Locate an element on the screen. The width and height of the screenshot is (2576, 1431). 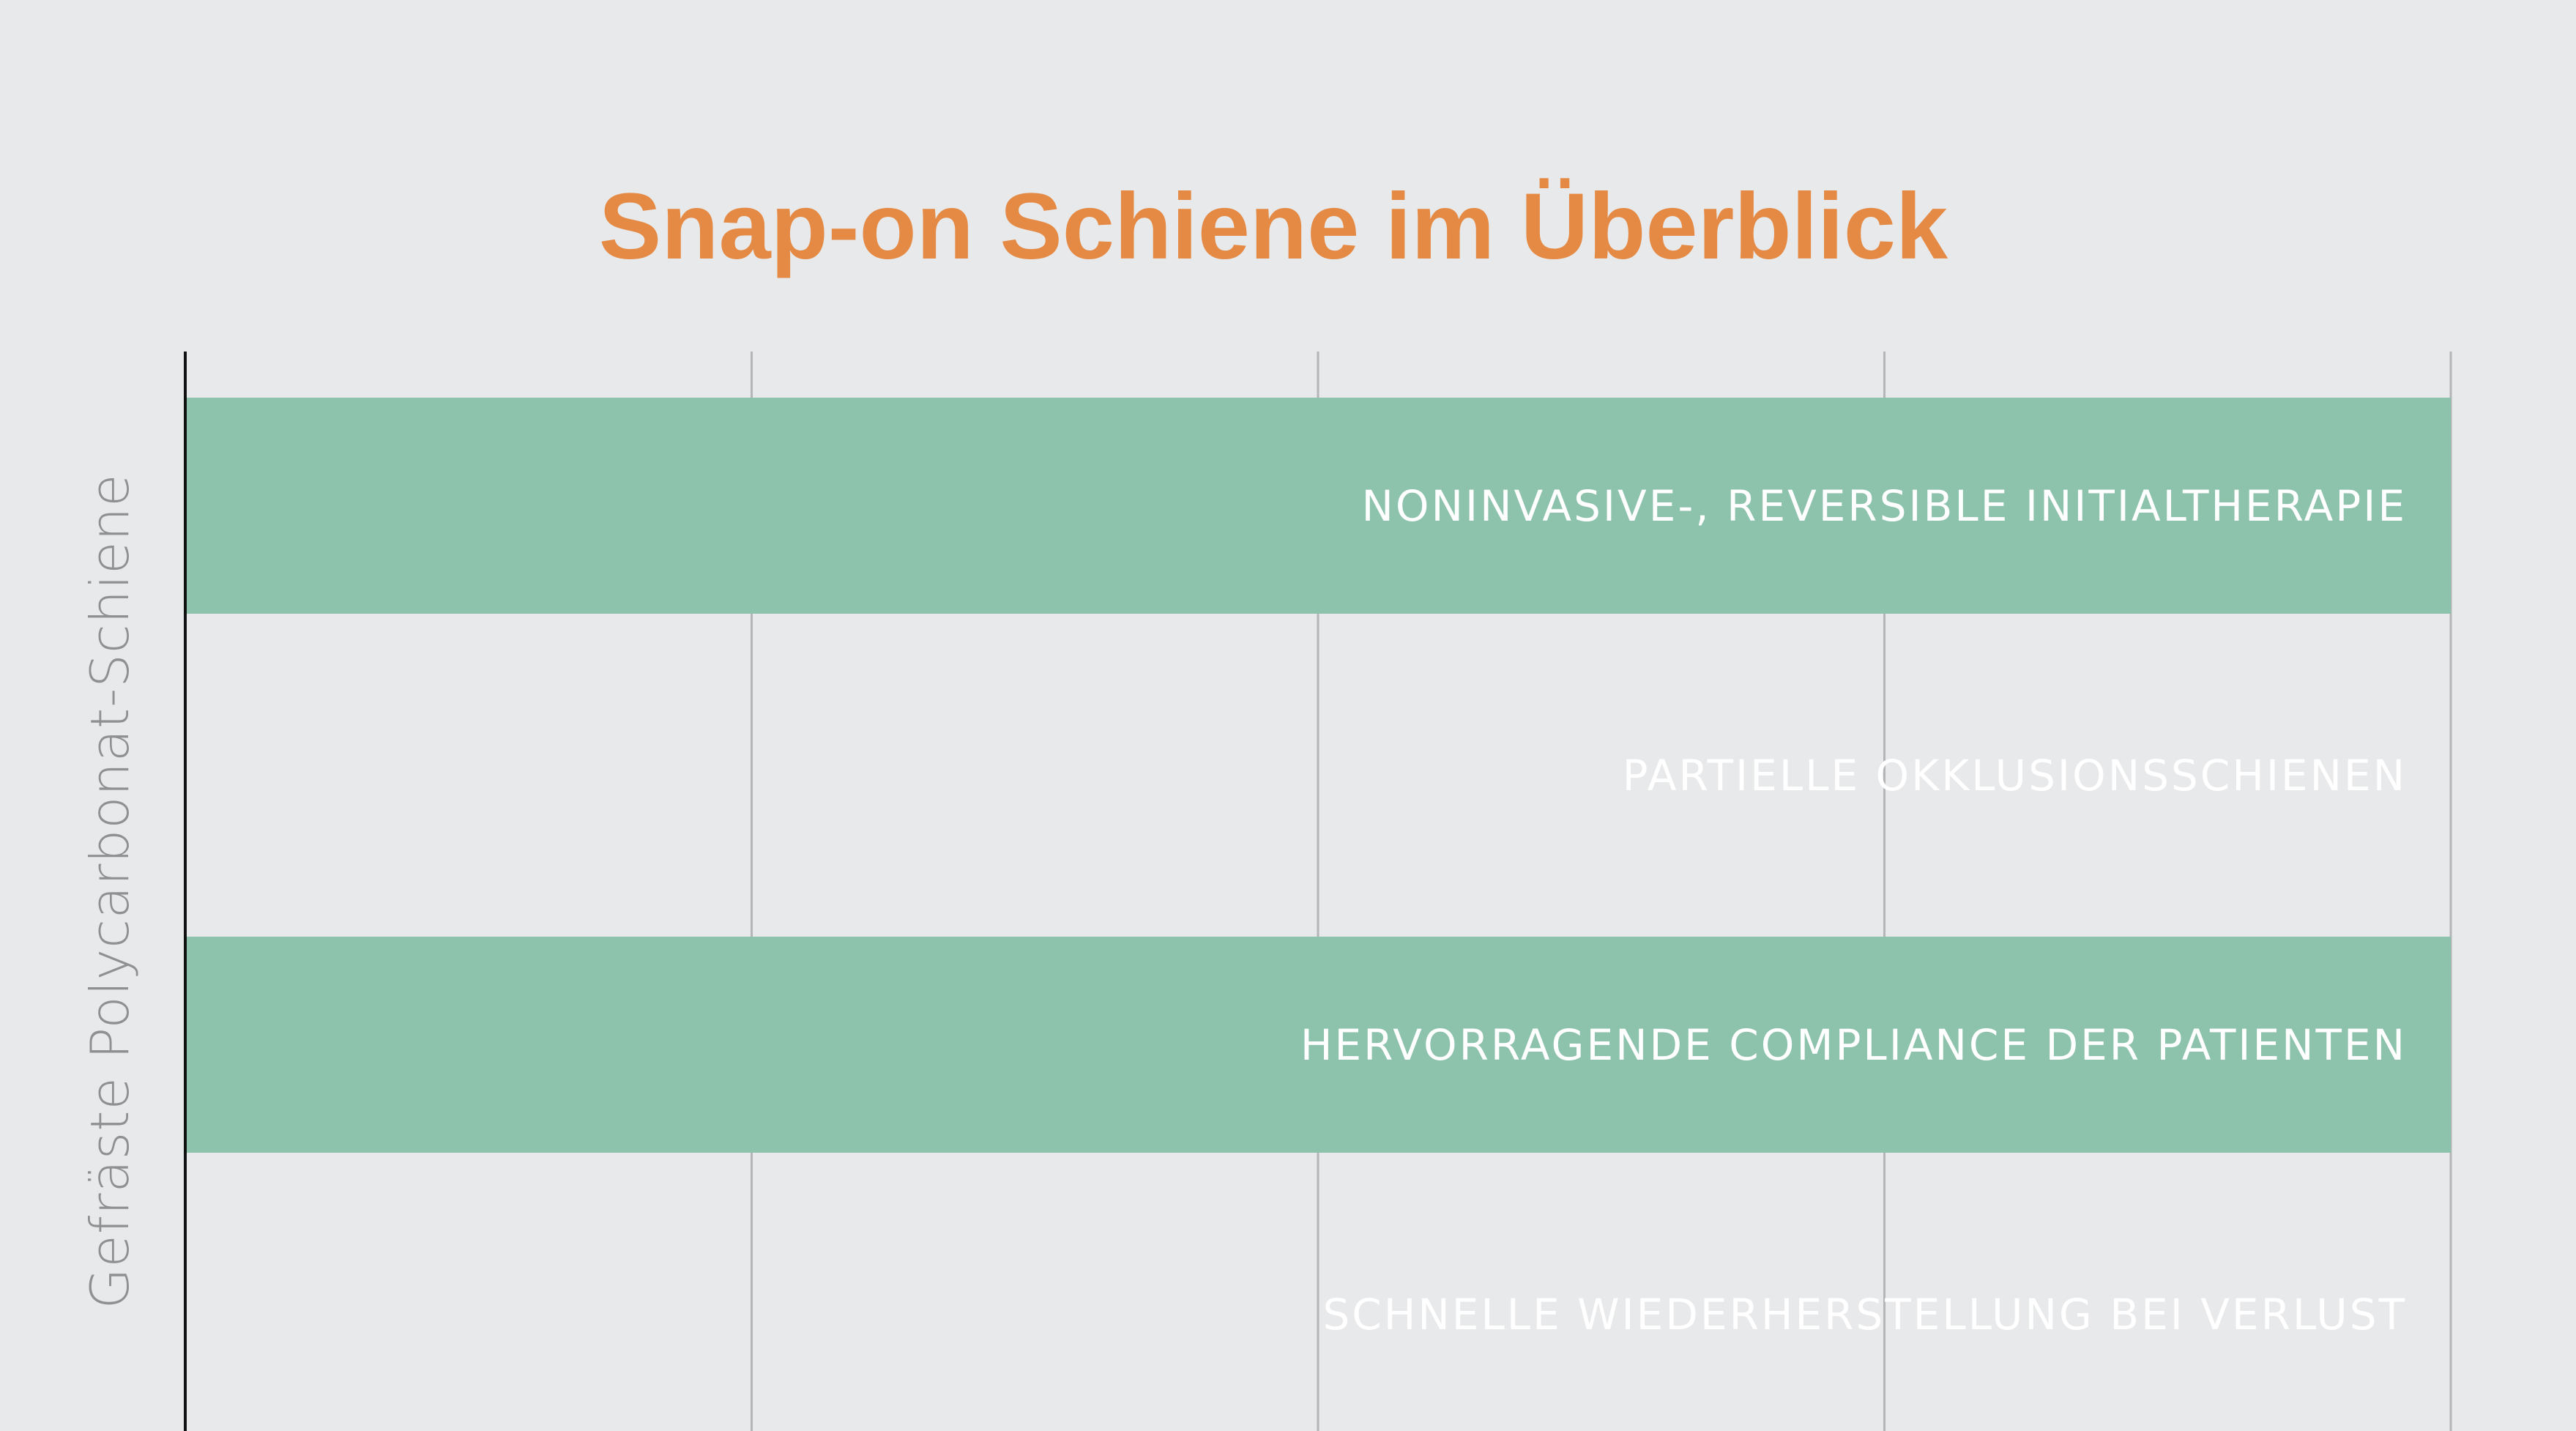
bar-label: HERVORRAGENDE COMPLIANCE DER PATIENTEN is located at coordinates (1853, 1045).